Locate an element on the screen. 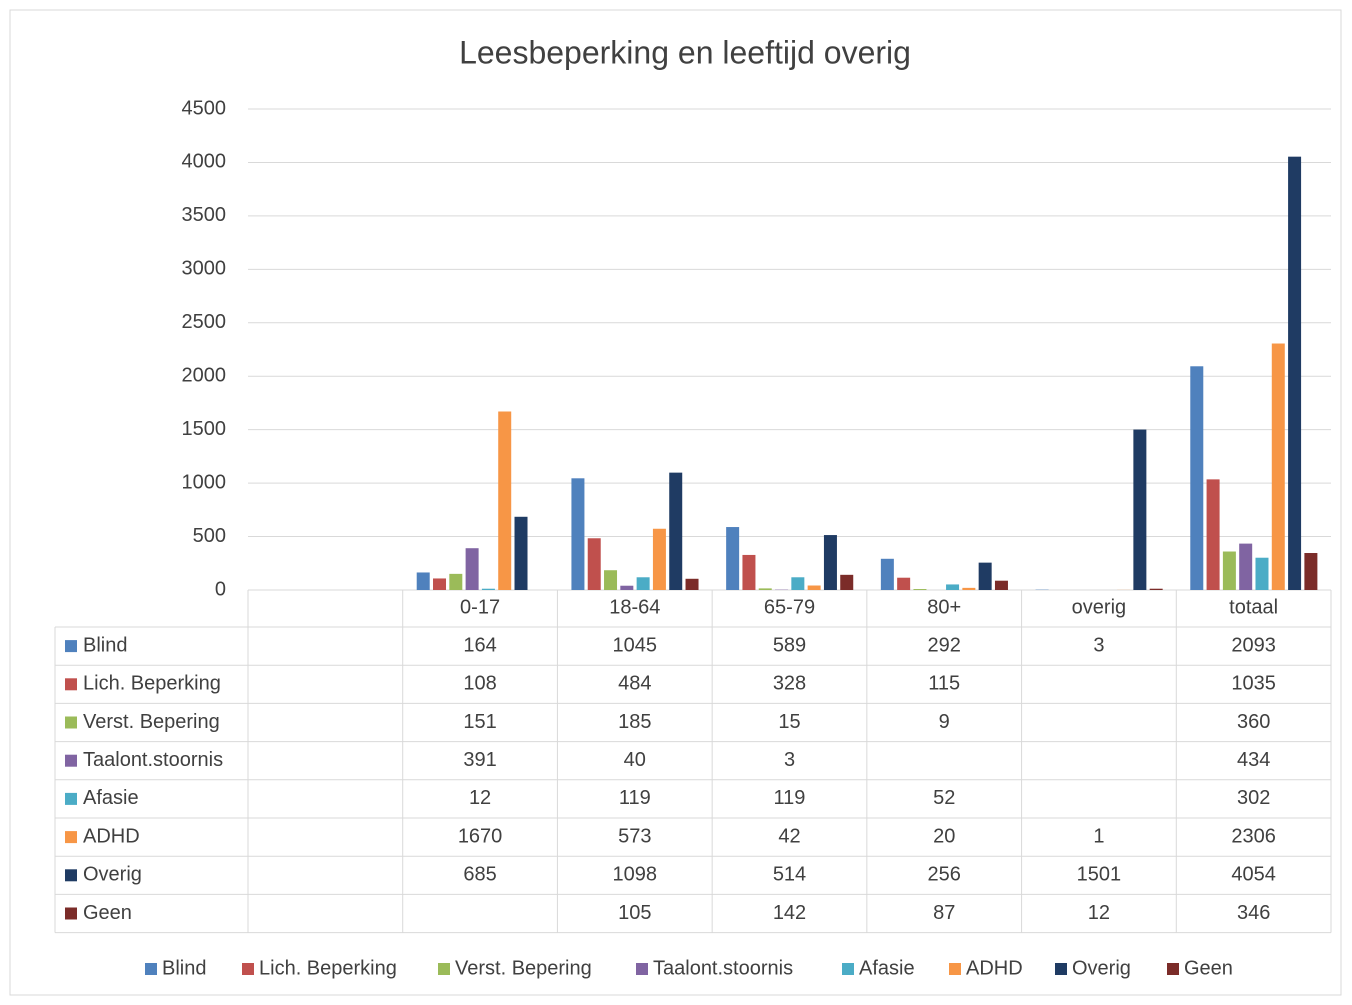 The height and width of the screenshot is (1005, 1352). x-tick-label: 18-64 is located at coordinates (634, 607).